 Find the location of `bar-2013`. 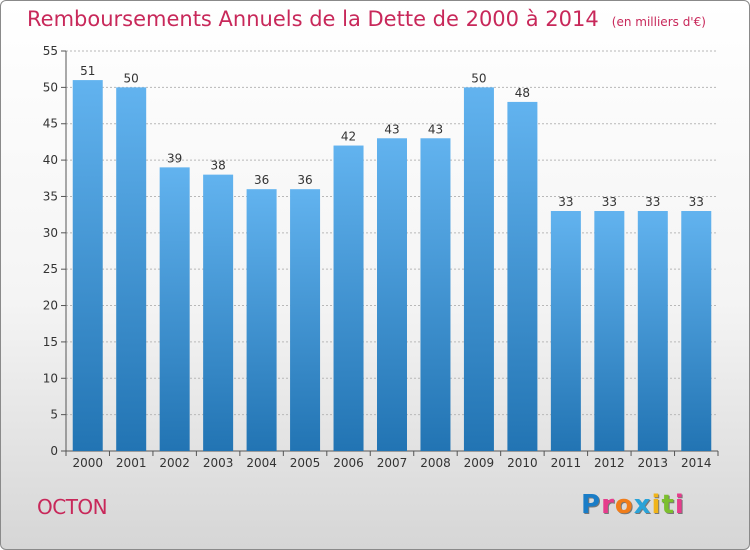

bar-2013 is located at coordinates (652, 331).